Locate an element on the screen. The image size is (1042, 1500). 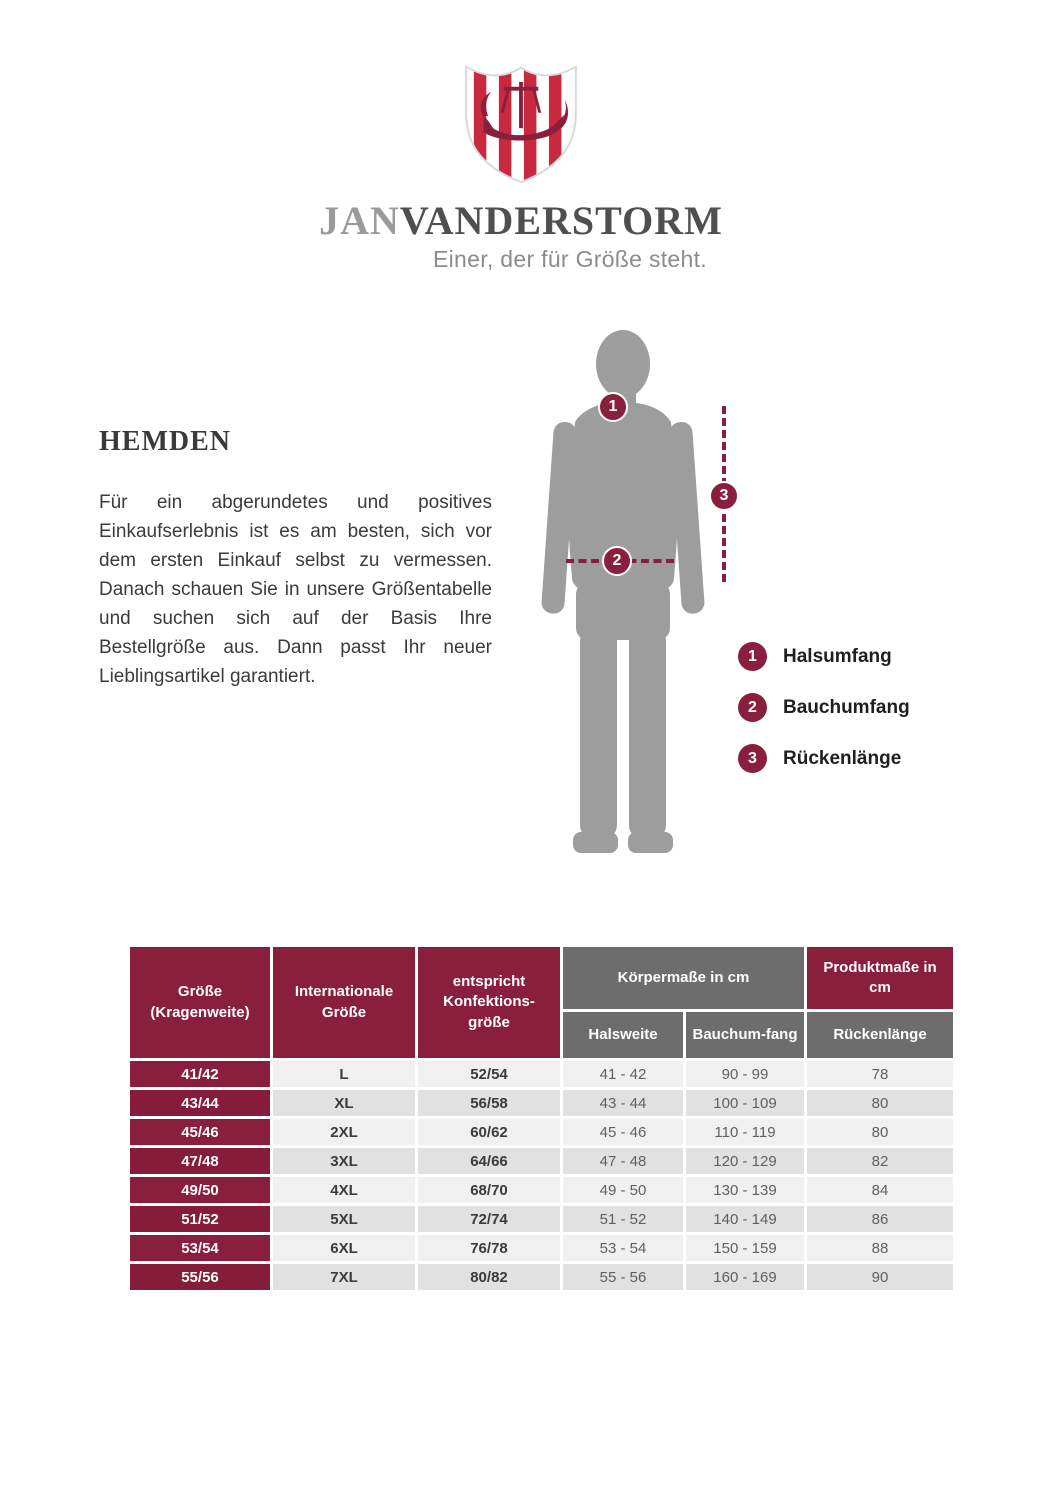
cell-konfektion: 56/58 is located at coordinates (489, 1103).